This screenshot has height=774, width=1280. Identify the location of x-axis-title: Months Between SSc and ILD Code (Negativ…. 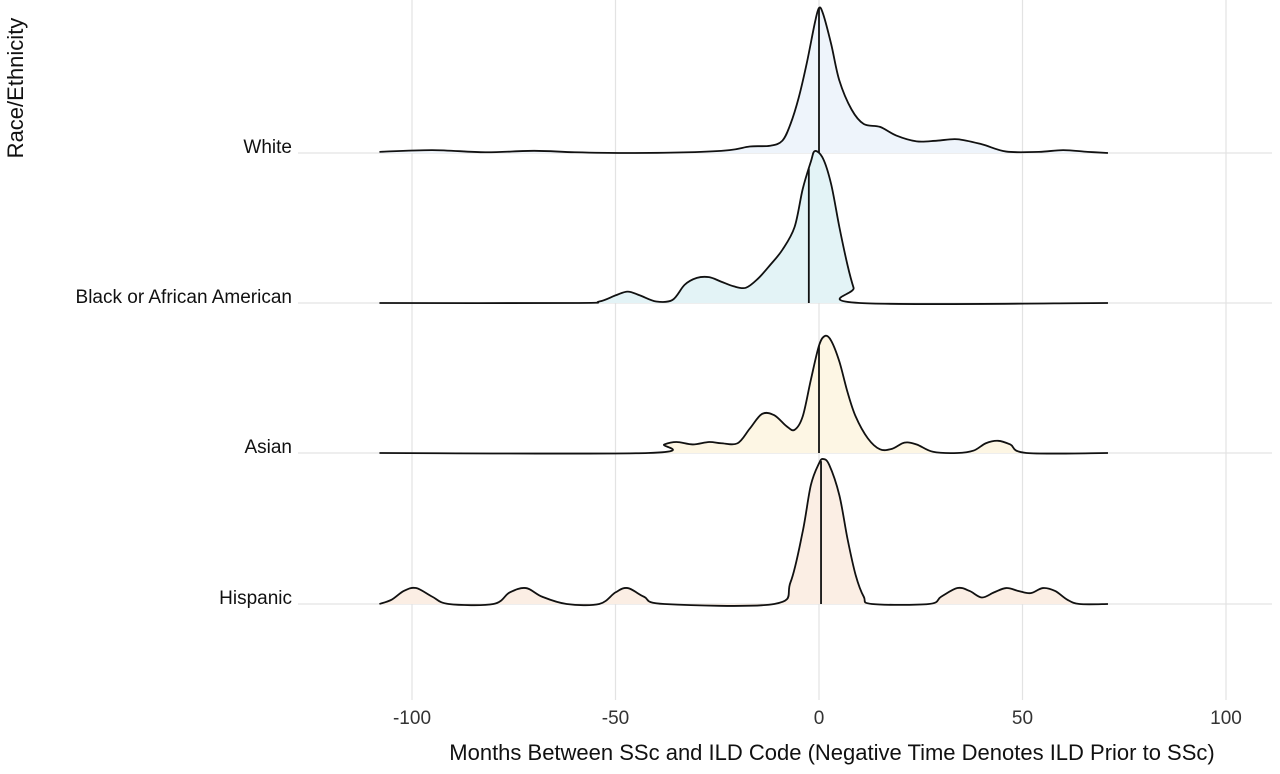
(831, 752).